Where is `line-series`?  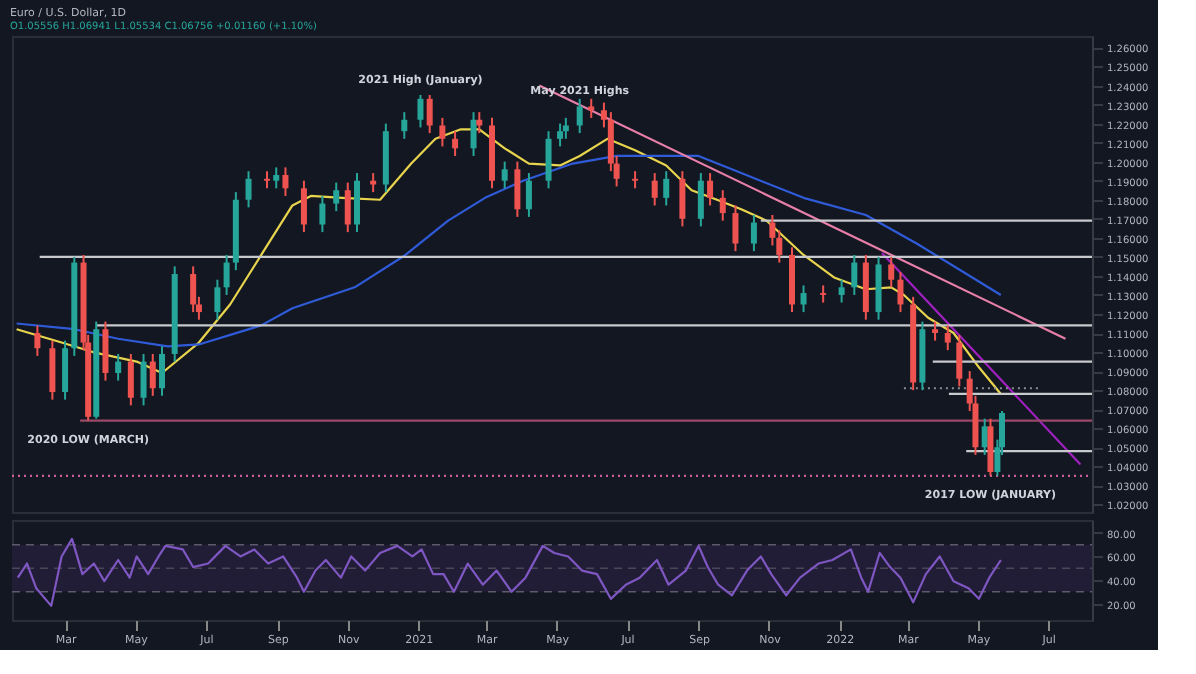
line-series is located at coordinates (509, 572).